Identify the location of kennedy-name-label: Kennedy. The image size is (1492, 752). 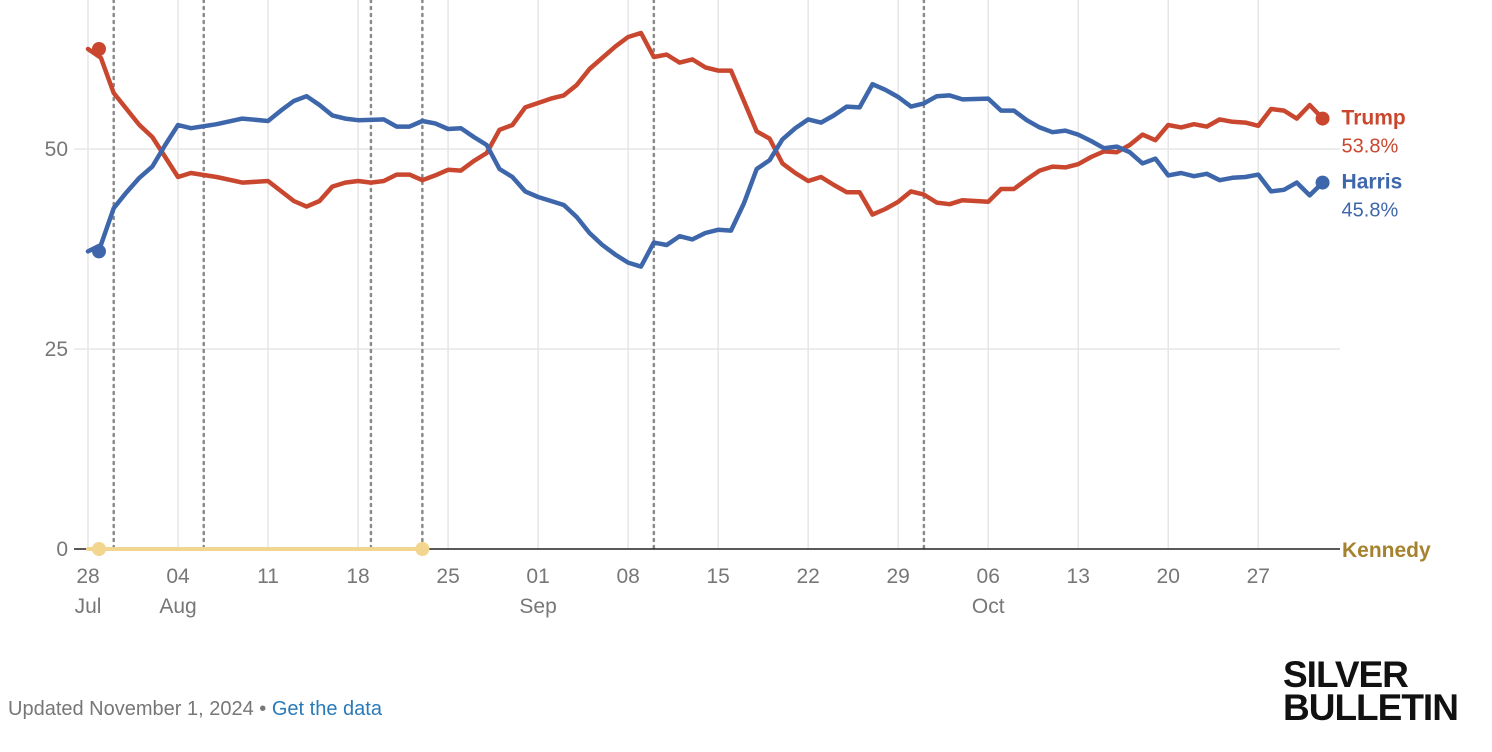
(1386, 550).